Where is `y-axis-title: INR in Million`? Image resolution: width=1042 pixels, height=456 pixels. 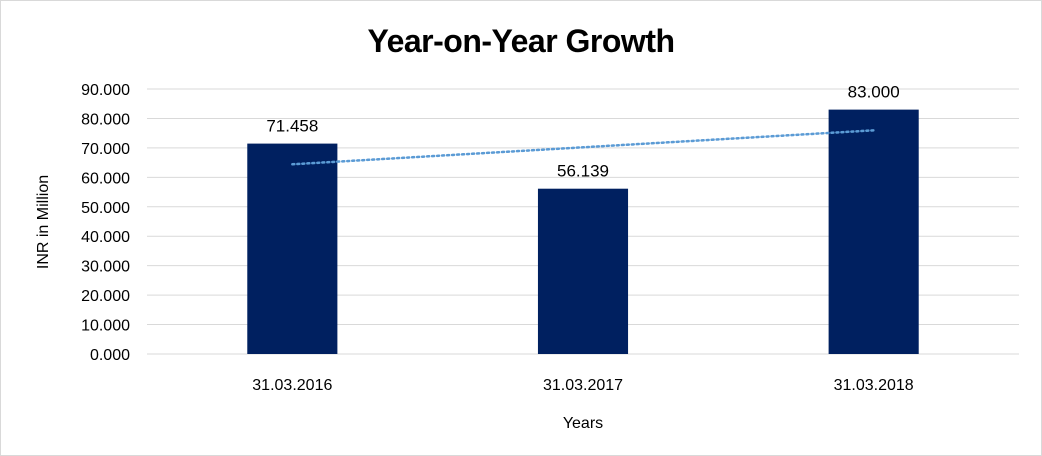
y-axis-title: INR in Million is located at coordinates (43, 222).